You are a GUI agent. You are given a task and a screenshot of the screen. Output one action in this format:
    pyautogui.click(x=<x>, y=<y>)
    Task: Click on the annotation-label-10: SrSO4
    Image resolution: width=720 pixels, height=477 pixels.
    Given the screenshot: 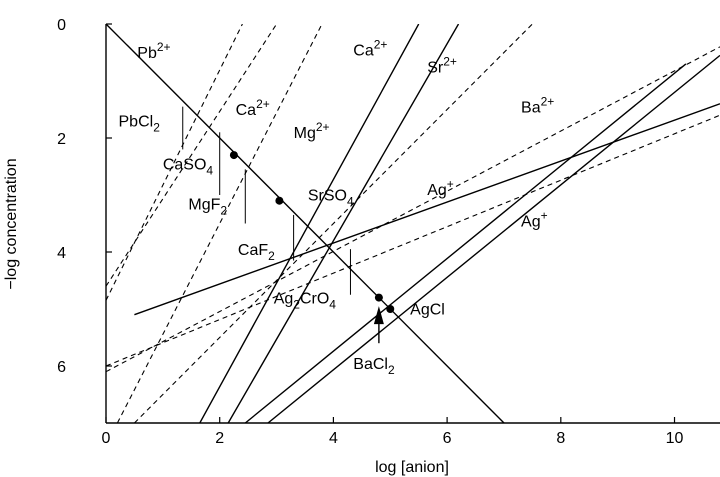 What is the action you would take?
    pyautogui.click(x=331, y=198)
    